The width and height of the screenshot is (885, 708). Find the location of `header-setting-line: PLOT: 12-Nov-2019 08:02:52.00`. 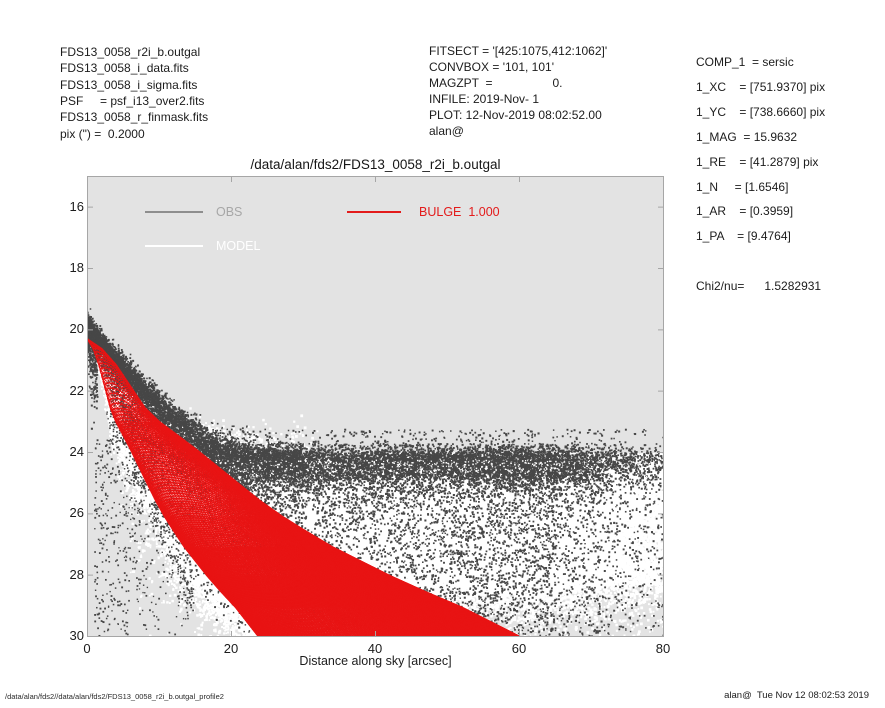

header-setting-line: PLOT: 12-Nov-2019 08:02:52.00 is located at coordinates (515, 115).